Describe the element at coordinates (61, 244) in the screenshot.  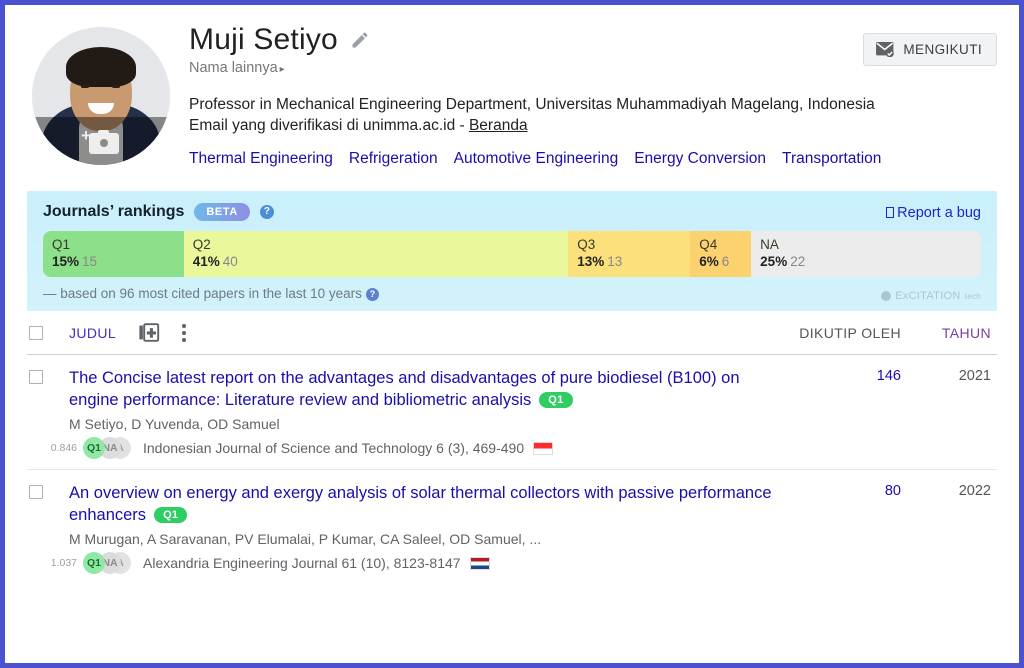
I see `rank-segment-label: Q1` at that location.